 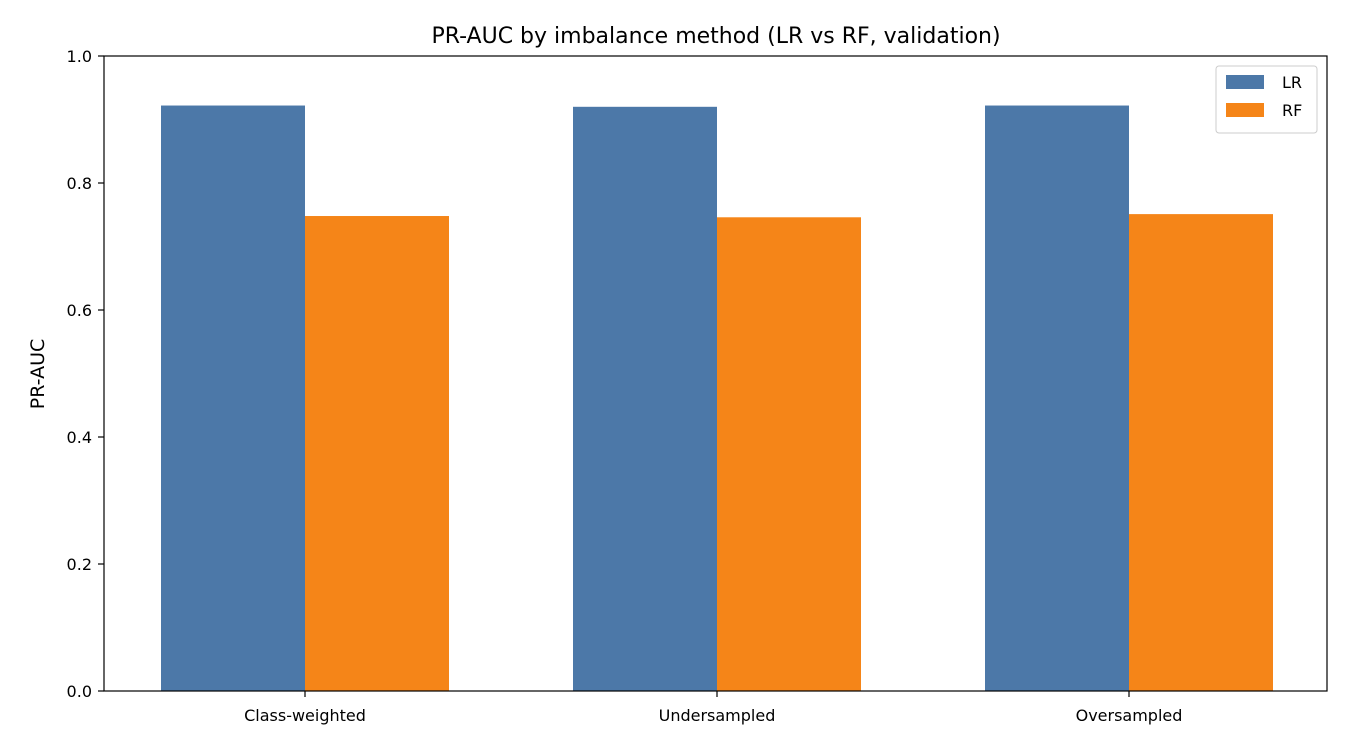 I want to click on bar-lr-class-weighted, so click(x=233, y=398).